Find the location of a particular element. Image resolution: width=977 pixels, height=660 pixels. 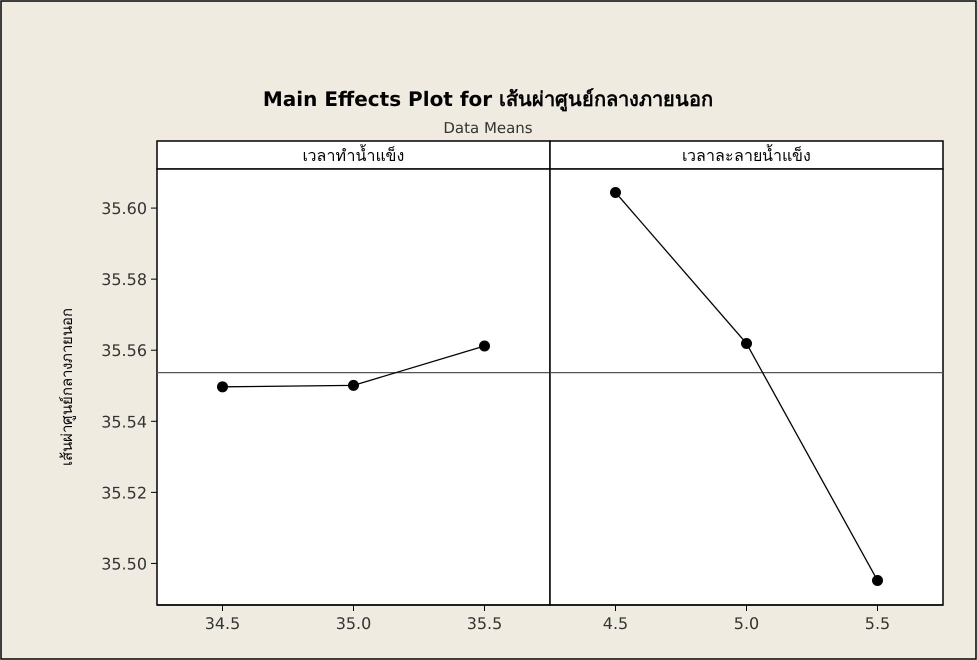

text: Main Effects Plot for เส้นผ่าศูนย์กลางภายนอก is located at coordinates (488, 100).